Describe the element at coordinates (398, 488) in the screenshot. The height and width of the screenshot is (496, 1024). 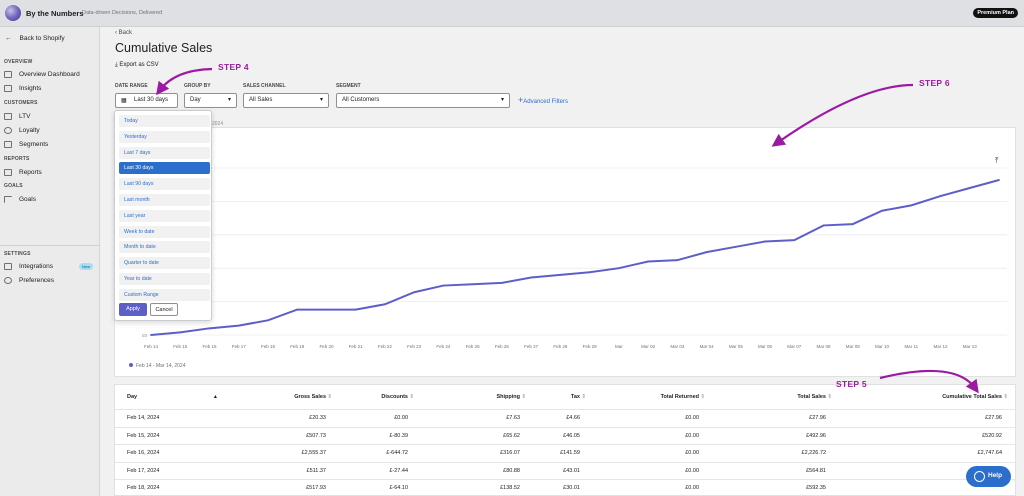
I see `table-cell: £-64.10` at that location.